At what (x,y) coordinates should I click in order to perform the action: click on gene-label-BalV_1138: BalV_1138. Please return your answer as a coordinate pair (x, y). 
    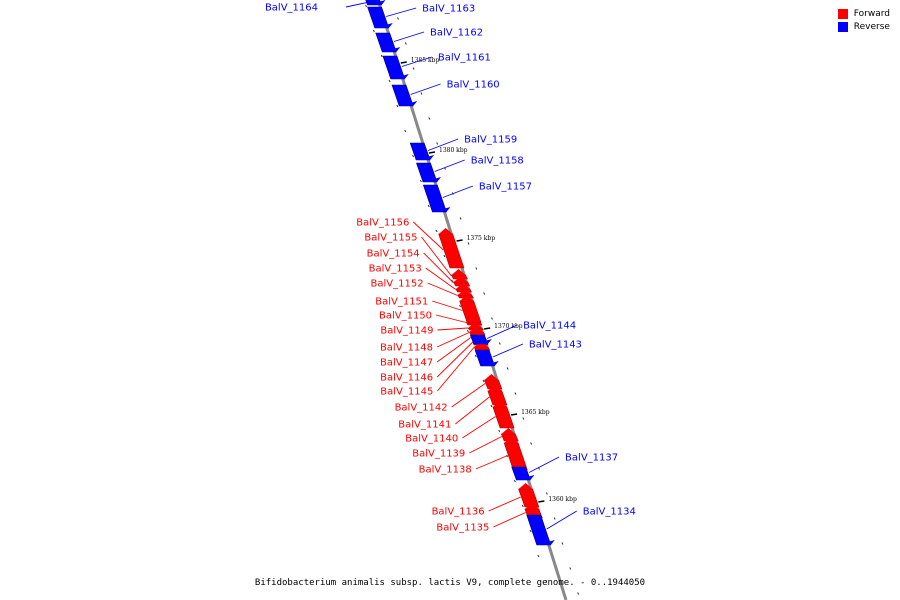
    Looking at the image, I should click on (445, 470).